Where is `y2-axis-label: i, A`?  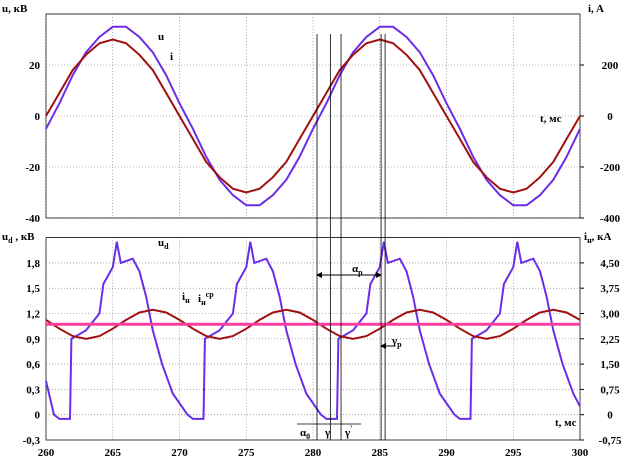
y2-axis-label: i, A is located at coordinates (596, 9).